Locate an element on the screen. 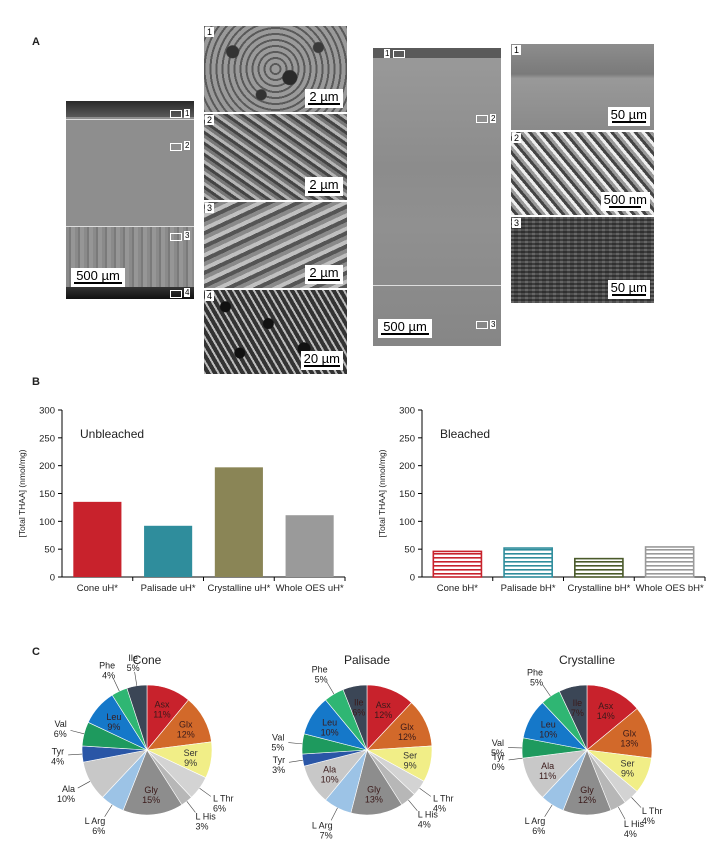 This screenshot has width=720, height=851. sem-right-scale-bar: 500 µm is located at coordinates (405, 328).